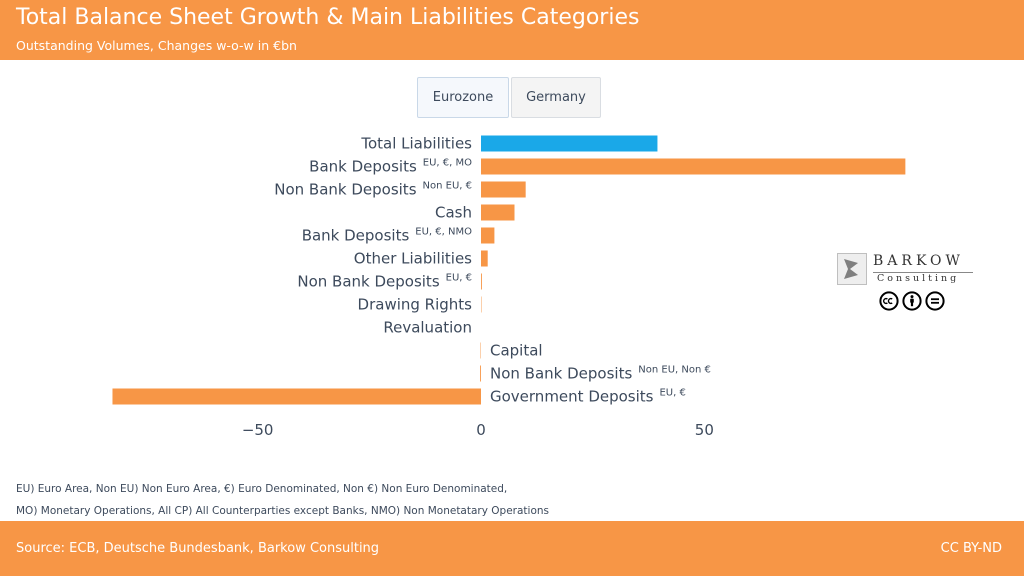  I want to click on x-tick-label: −50, so click(258, 430).